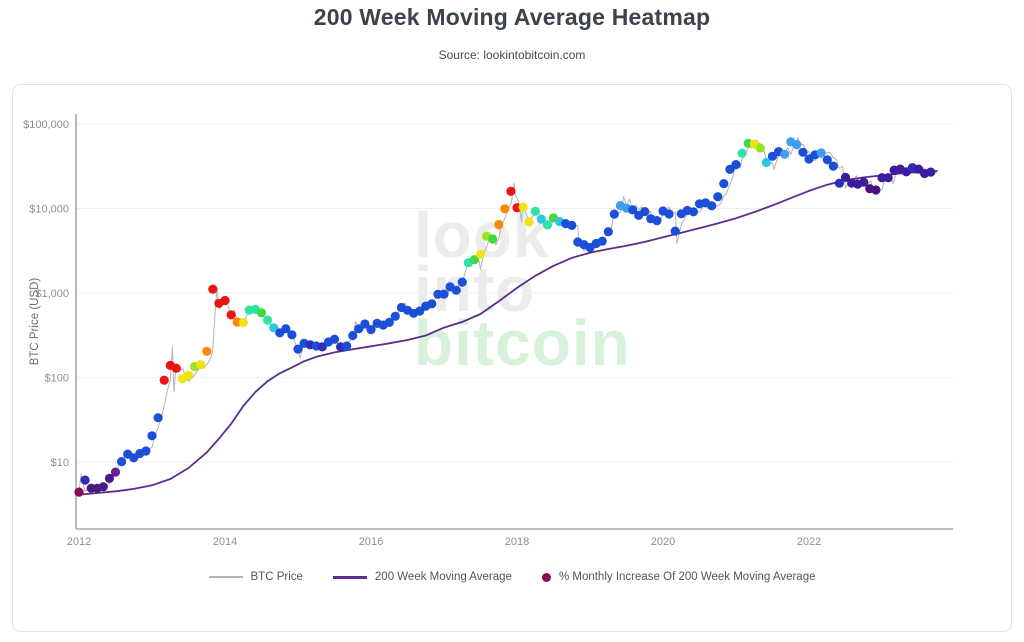  Describe the element at coordinates (512, 55) in the screenshot. I see `source-caption: Source: lookintobitcoin.com` at that location.